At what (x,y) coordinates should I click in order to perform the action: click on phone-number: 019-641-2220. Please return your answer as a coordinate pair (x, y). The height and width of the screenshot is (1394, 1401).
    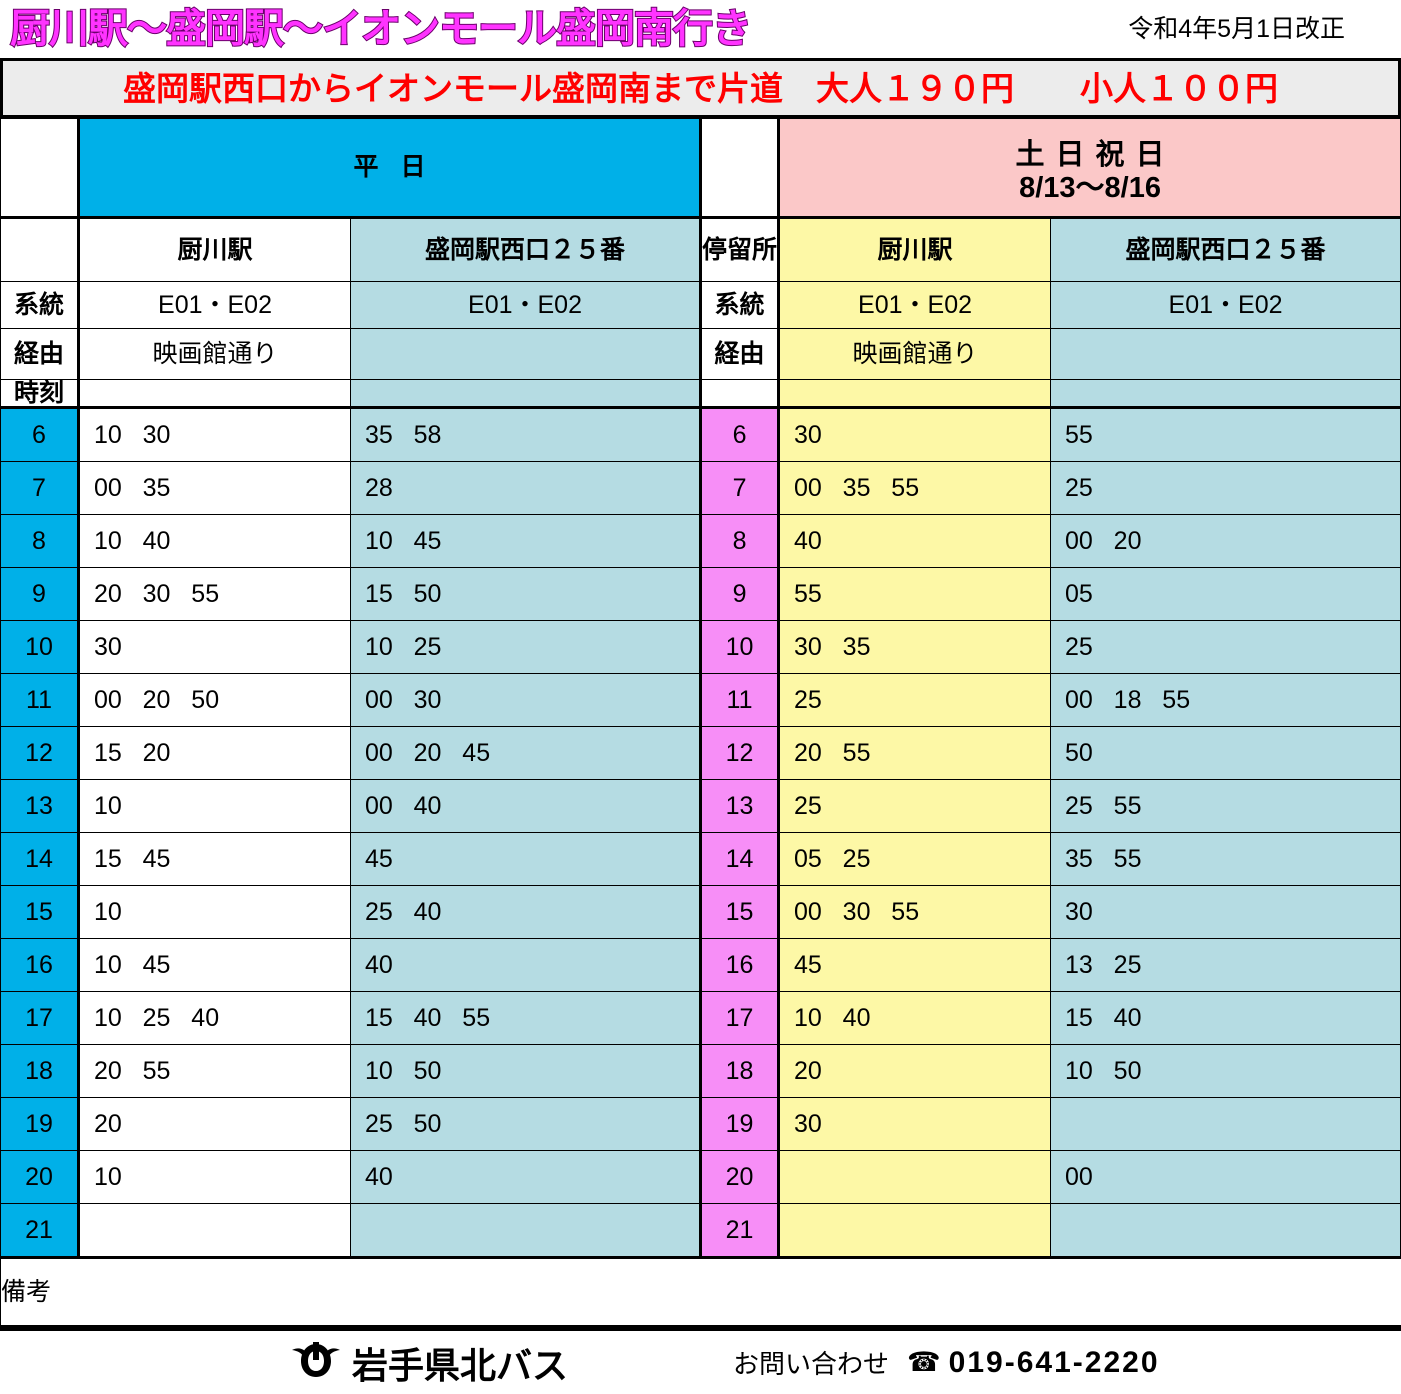
    Looking at the image, I should click on (1054, 1363).